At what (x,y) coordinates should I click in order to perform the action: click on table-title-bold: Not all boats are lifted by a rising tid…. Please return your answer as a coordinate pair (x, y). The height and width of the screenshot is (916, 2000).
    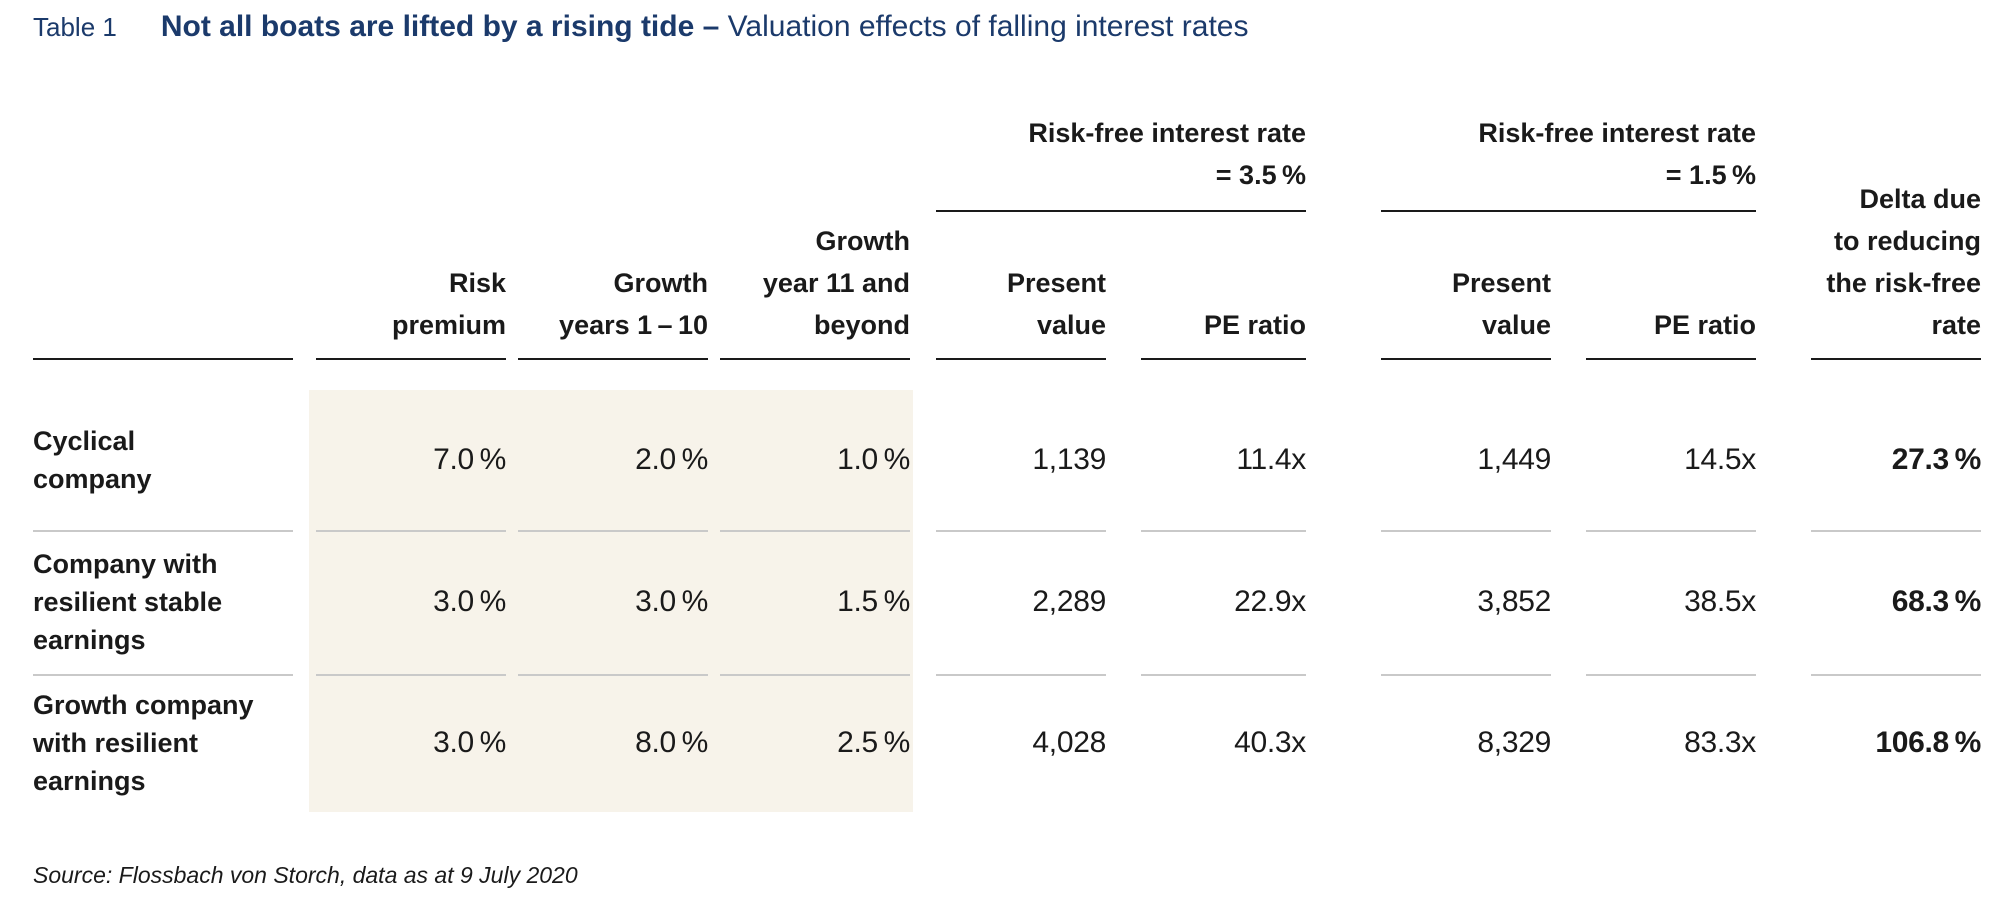
    Looking at the image, I should click on (427, 26).